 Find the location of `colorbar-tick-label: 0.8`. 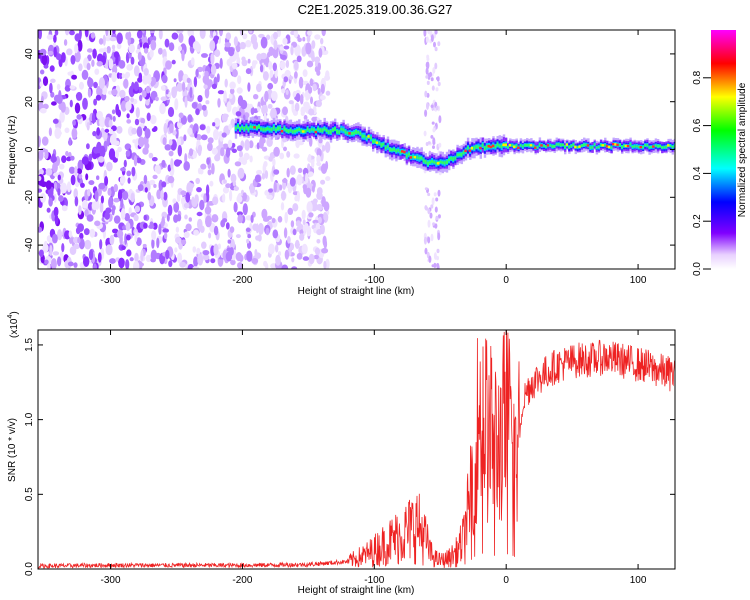

colorbar-tick-label: 0.8 is located at coordinates (697, 77).